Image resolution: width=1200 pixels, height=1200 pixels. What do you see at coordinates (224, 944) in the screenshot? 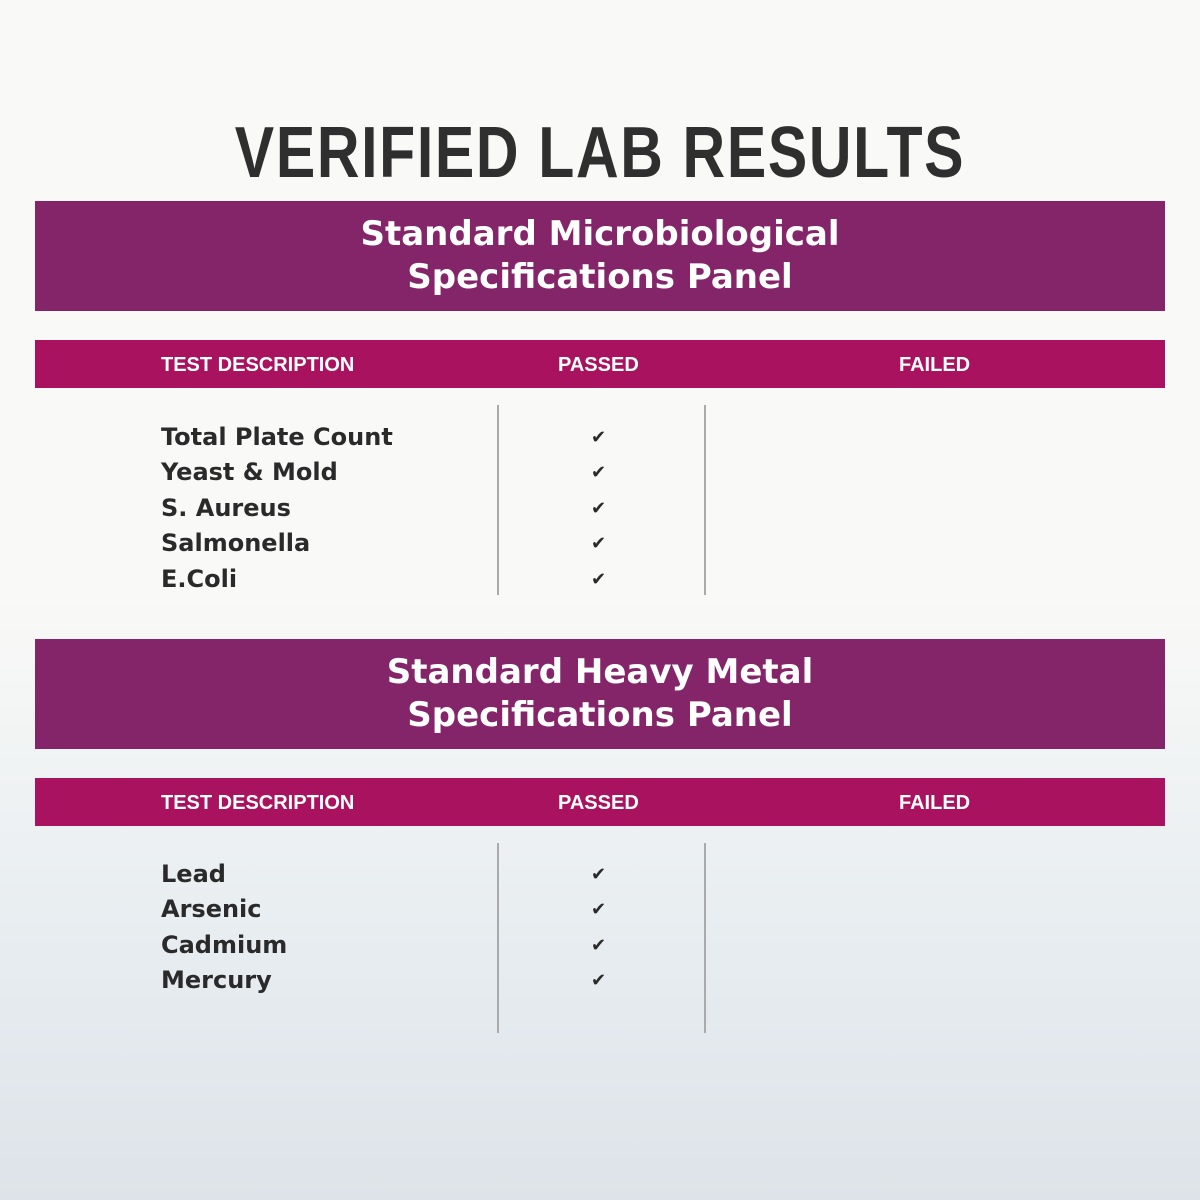
I see `test-name: Cadmium` at bounding box center [224, 944].